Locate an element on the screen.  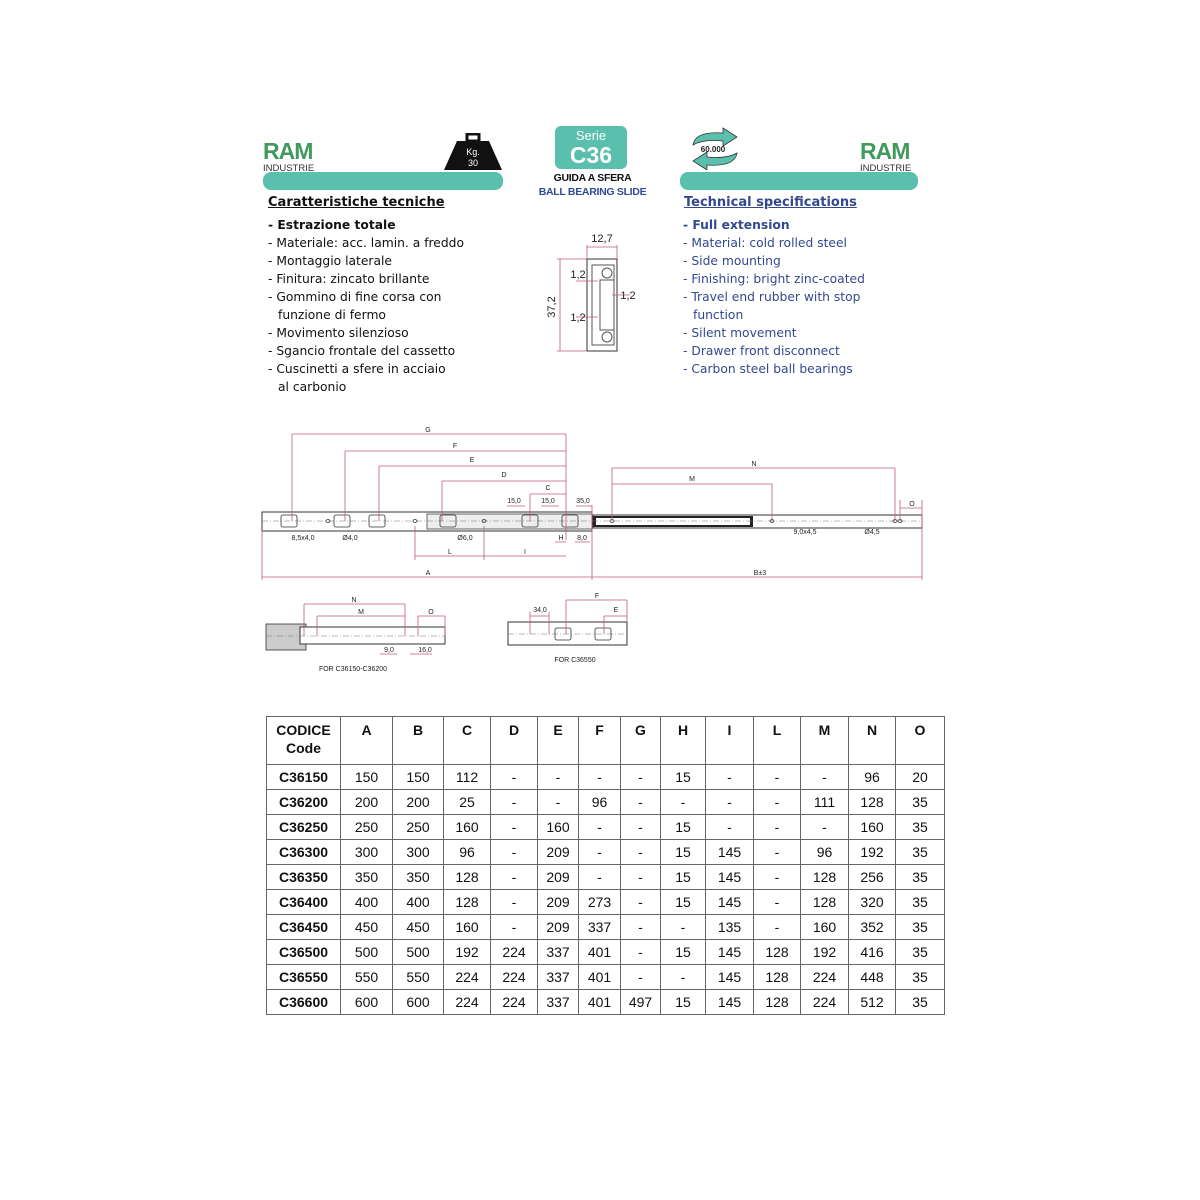
column-header: B is located at coordinates (418, 740).